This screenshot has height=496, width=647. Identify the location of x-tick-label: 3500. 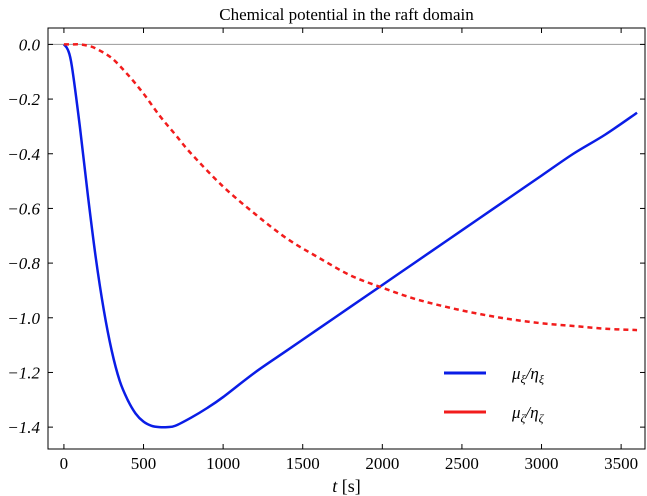
(621, 463).